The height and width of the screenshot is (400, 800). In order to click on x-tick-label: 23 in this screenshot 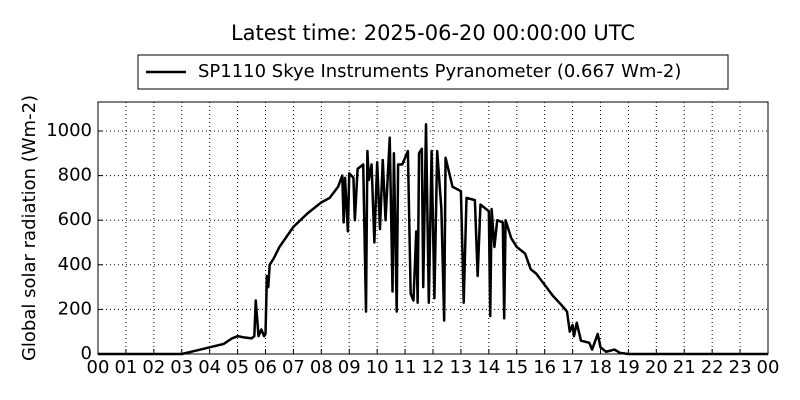, I will do `click(740, 367)`.